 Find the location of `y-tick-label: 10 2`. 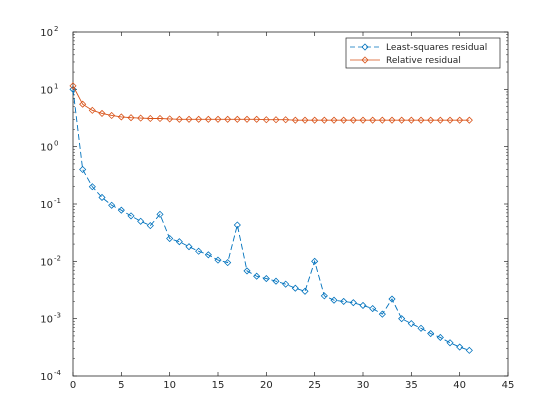

y-tick-label: 10 2 is located at coordinates (49, 32).